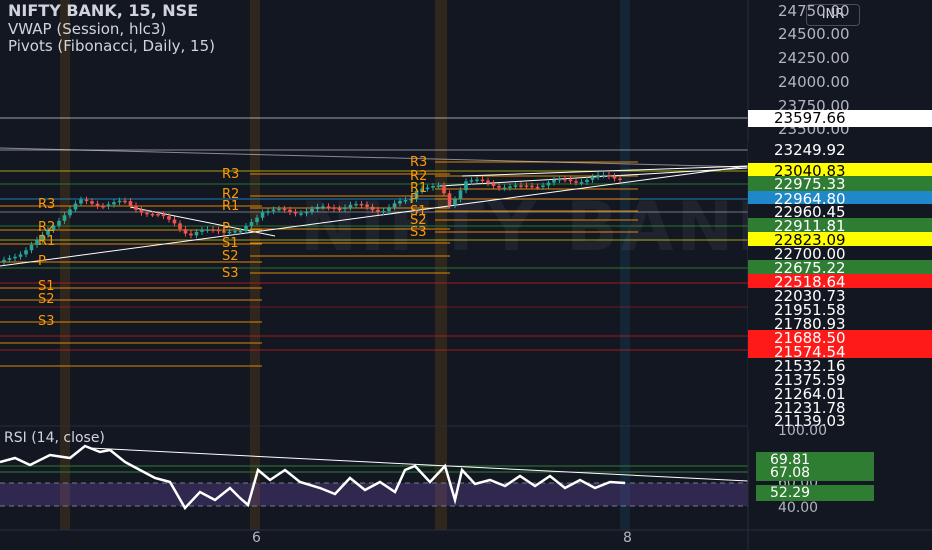  What do you see at coordinates (840, 118) in the screenshot?
I see `price-tag: 23597.66` at bounding box center [840, 118].